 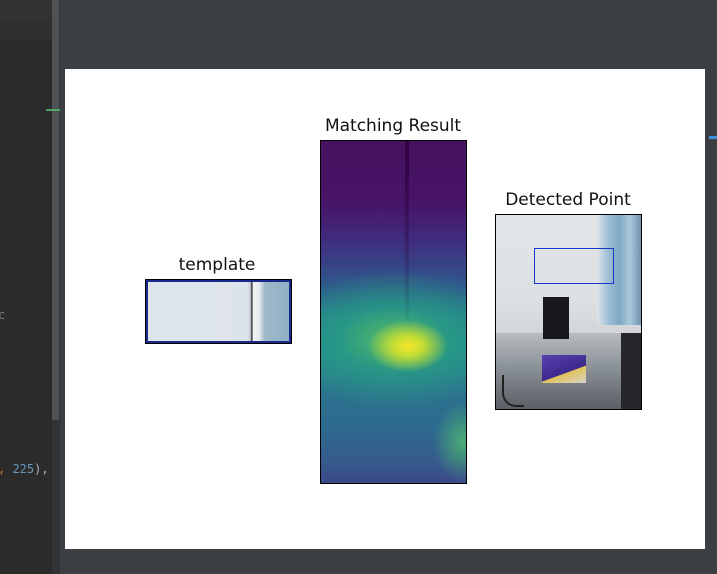 I want to click on code-fragment: c, so click(x=3, y=315).